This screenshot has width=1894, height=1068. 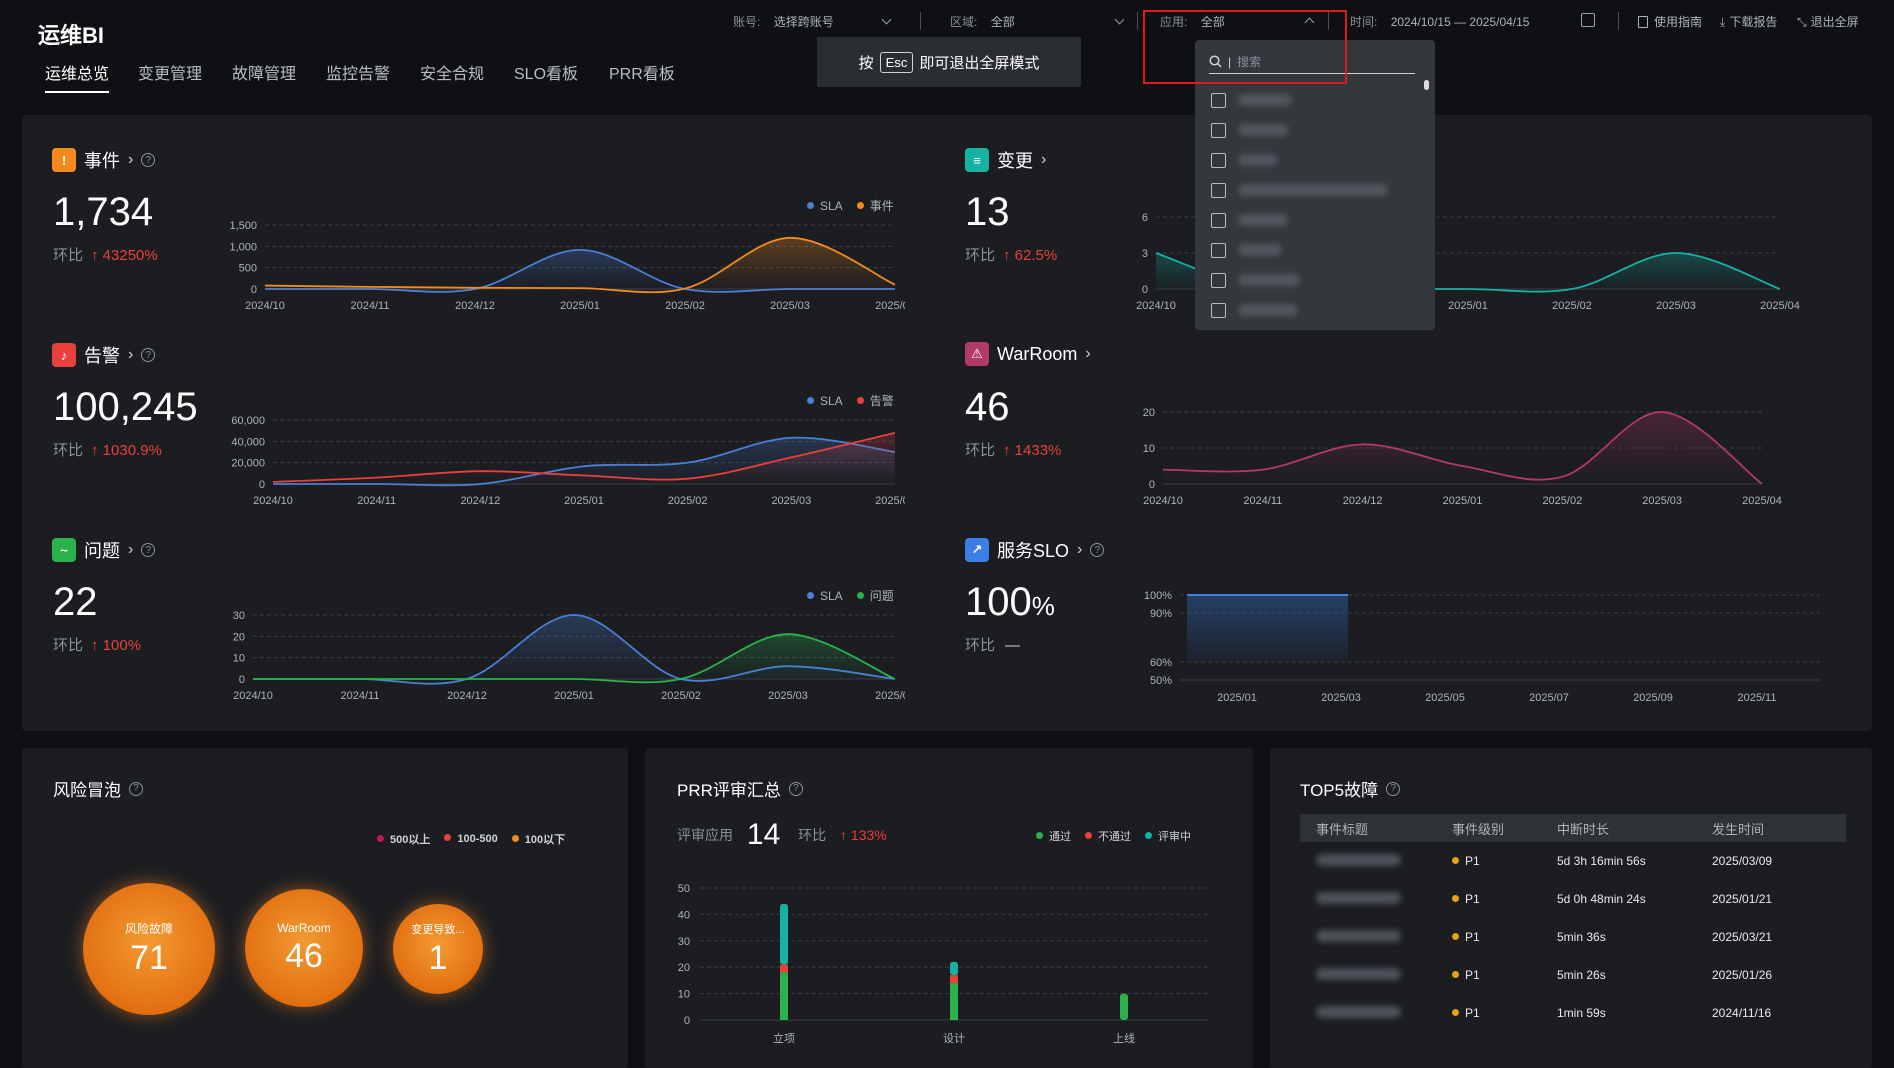 I want to click on tab-monitoring: 监控告警, so click(x=358, y=74).